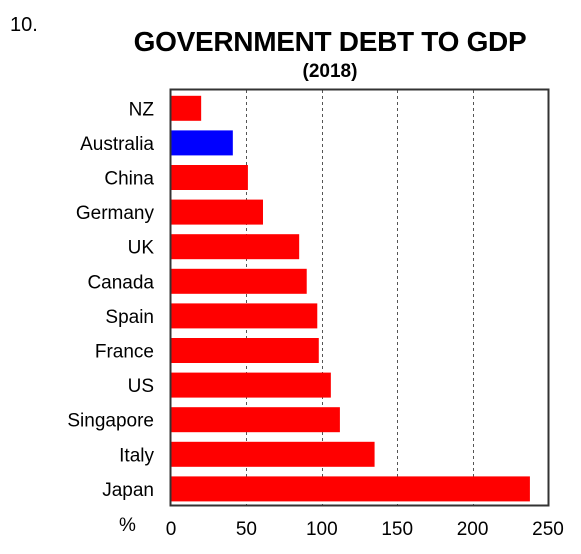 Image resolution: width=581 pixels, height=554 pixels. Describe the element at coordinates (136, 455) in the screenshot. I see `category-label: Italy` at that location.